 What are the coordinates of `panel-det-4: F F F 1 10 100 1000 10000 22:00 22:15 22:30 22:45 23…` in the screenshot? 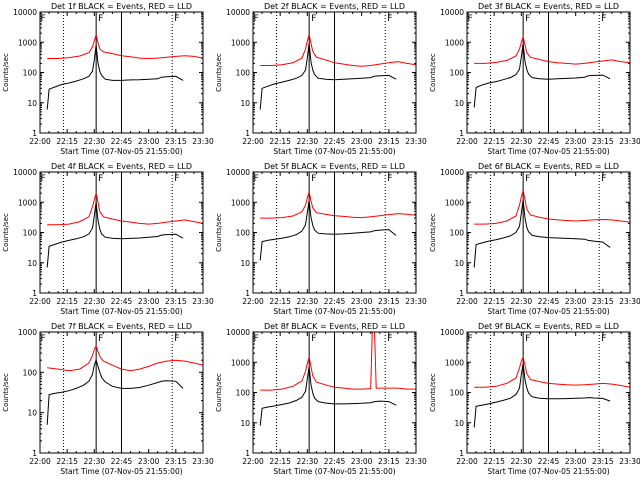 It's located at (108, 239).